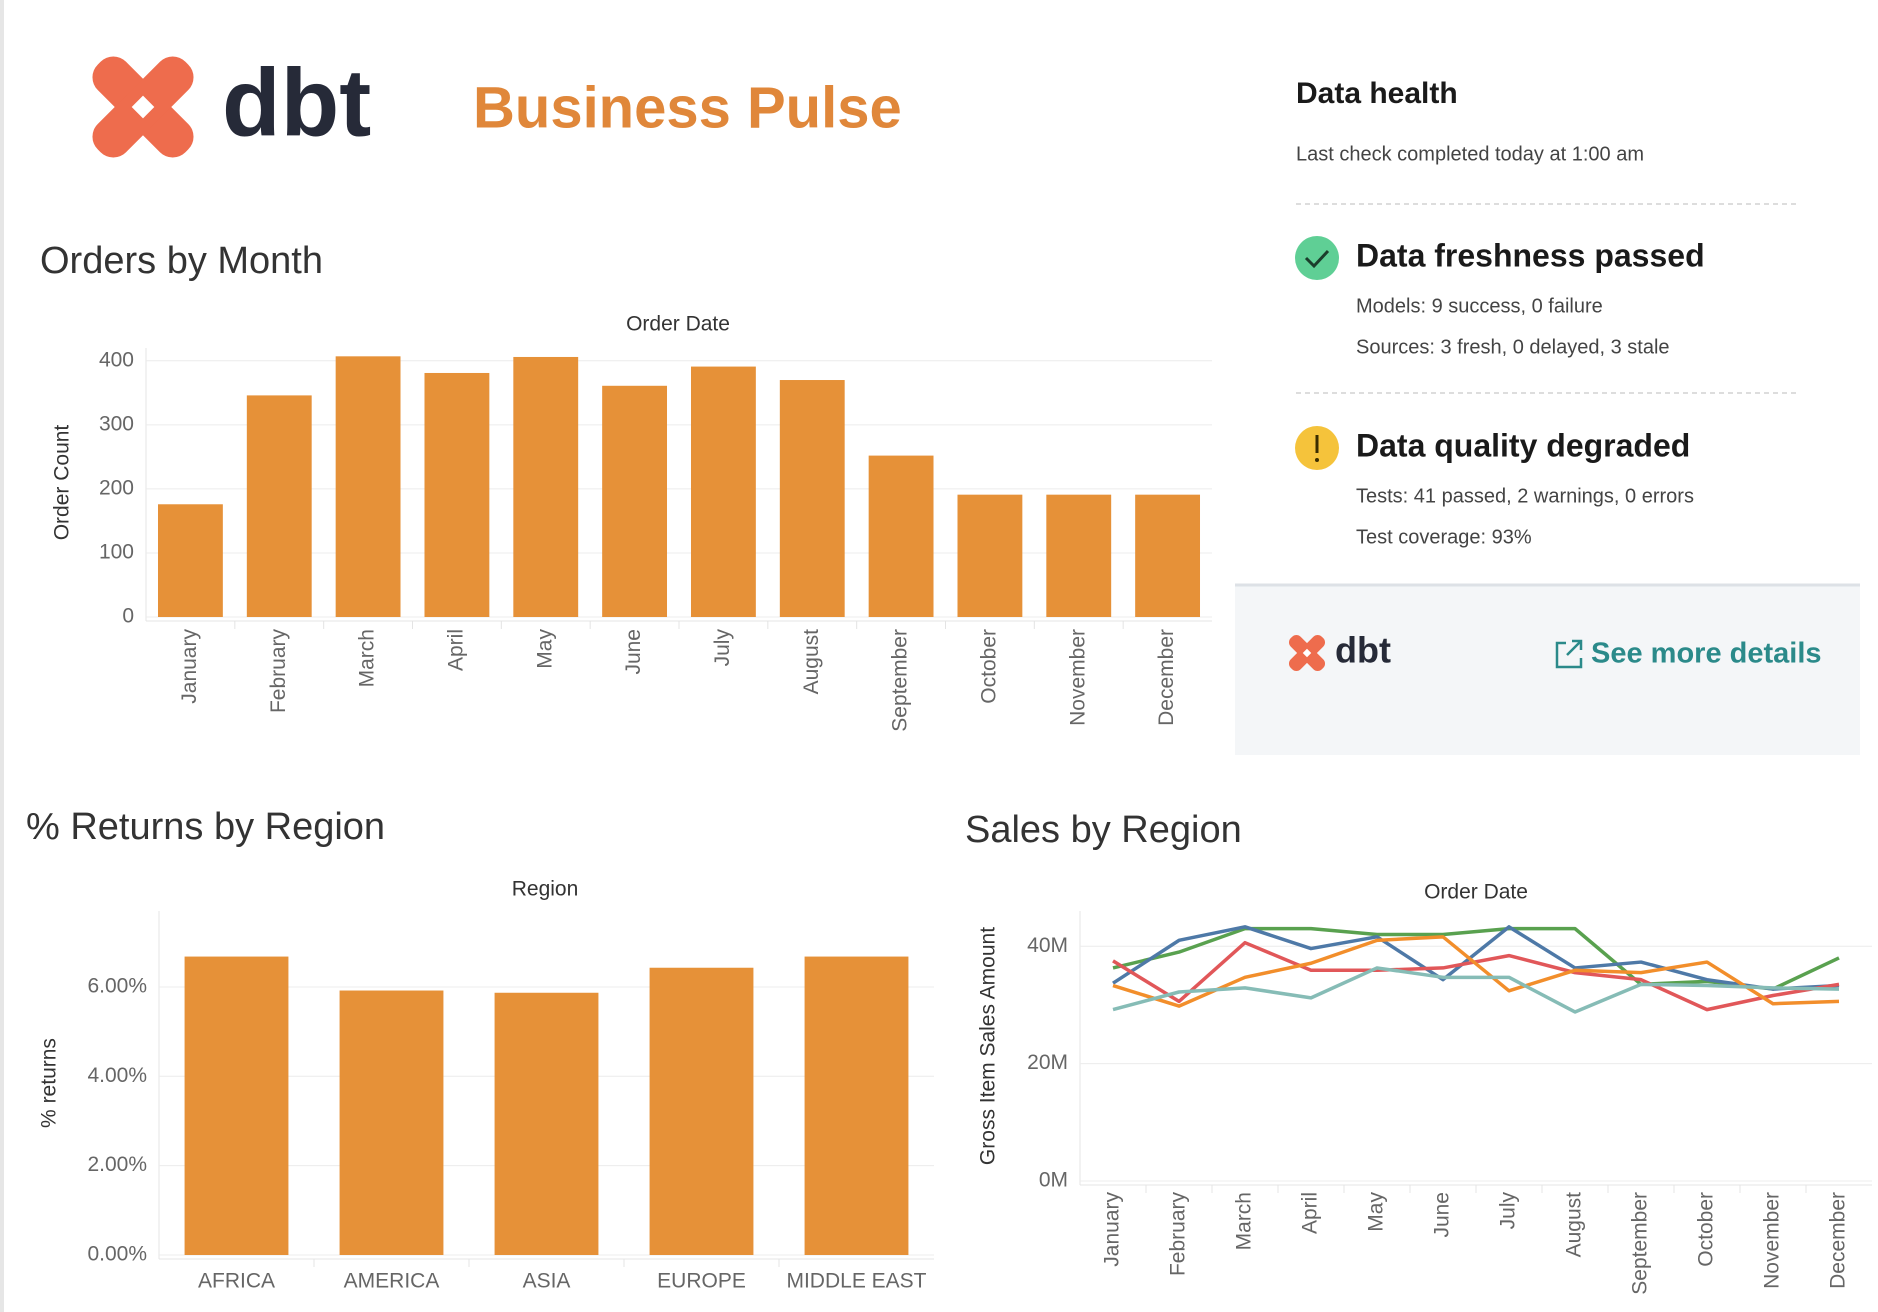 The height and width of the screenshot is (1312, 1878). What do you see at coordinates (1317, 460) in the screenshot?
I see `warning-dot` at bounding box center [1317, 460].